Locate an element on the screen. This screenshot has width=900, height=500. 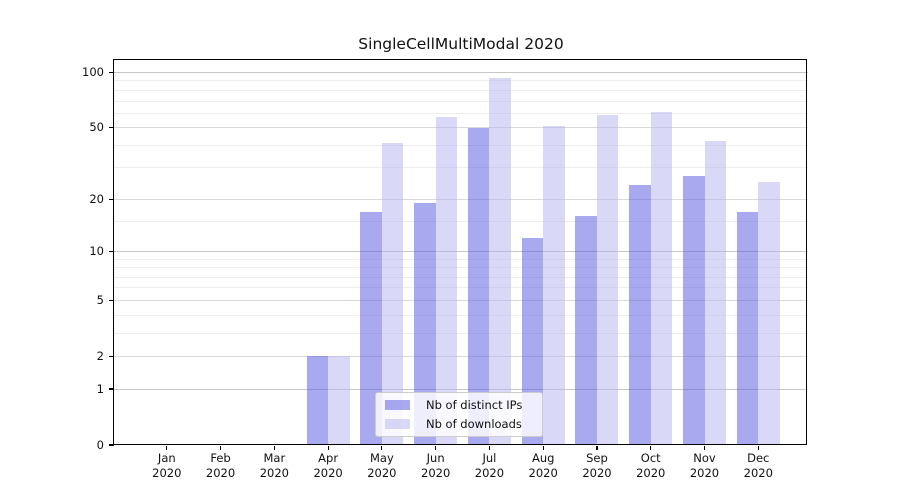
x-axis-tick-label: Aug 2020 is located at coordinates (543, 465).